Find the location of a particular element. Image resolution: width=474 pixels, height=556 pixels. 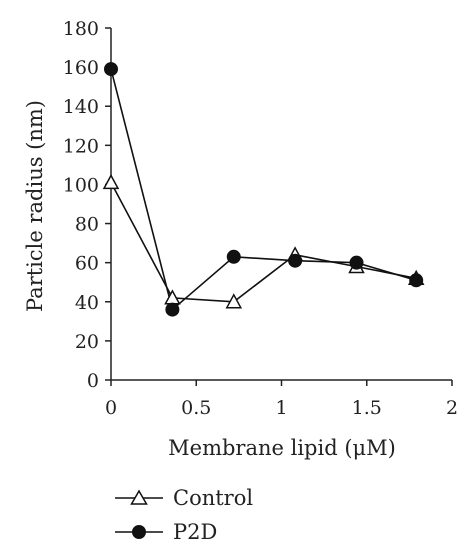

legend-marker-p2d is located at coordinates (139, 532).